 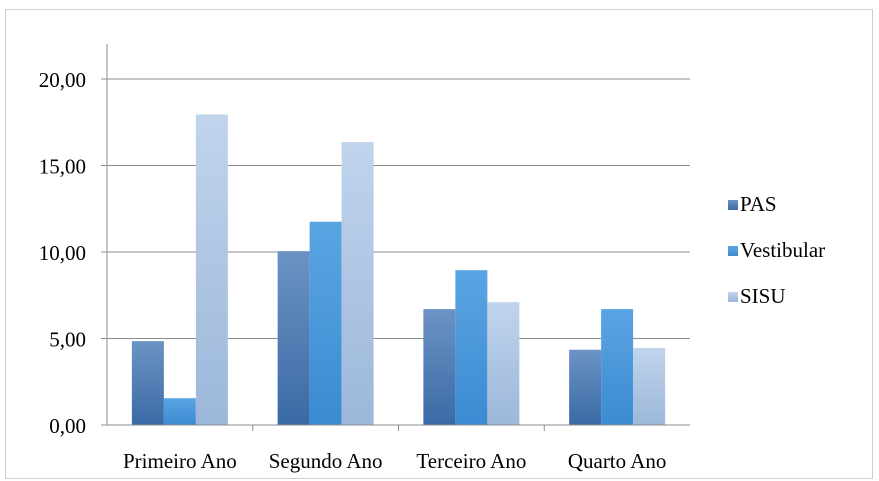 I want to click on legend: PAS Vestibular SISU, so click(x=776, y=250).